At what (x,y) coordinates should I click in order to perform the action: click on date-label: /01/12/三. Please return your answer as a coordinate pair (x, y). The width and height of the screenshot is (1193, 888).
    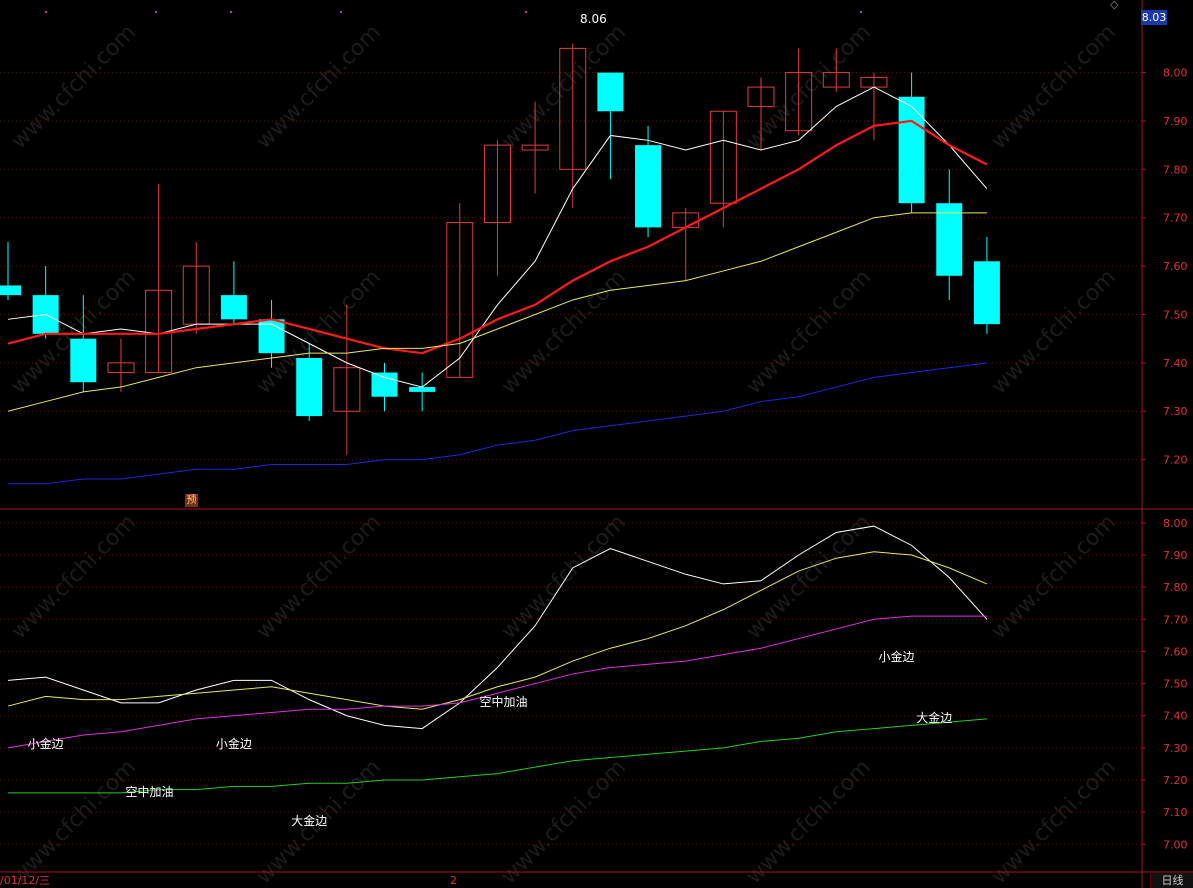
    Looking at the image, I should click on (25, 880).